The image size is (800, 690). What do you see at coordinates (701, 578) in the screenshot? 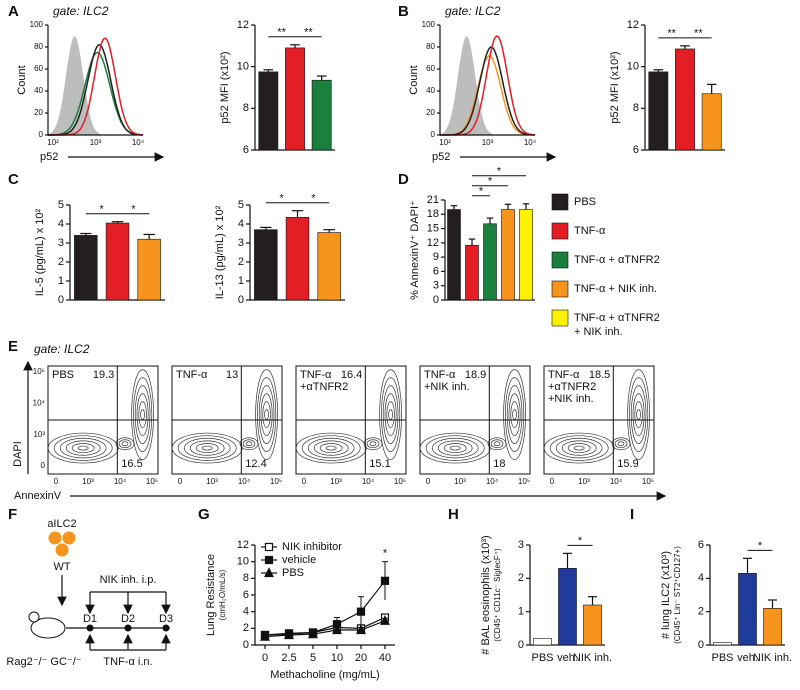
I see `y-tick-label: 4` at bounding box center [701, 578].